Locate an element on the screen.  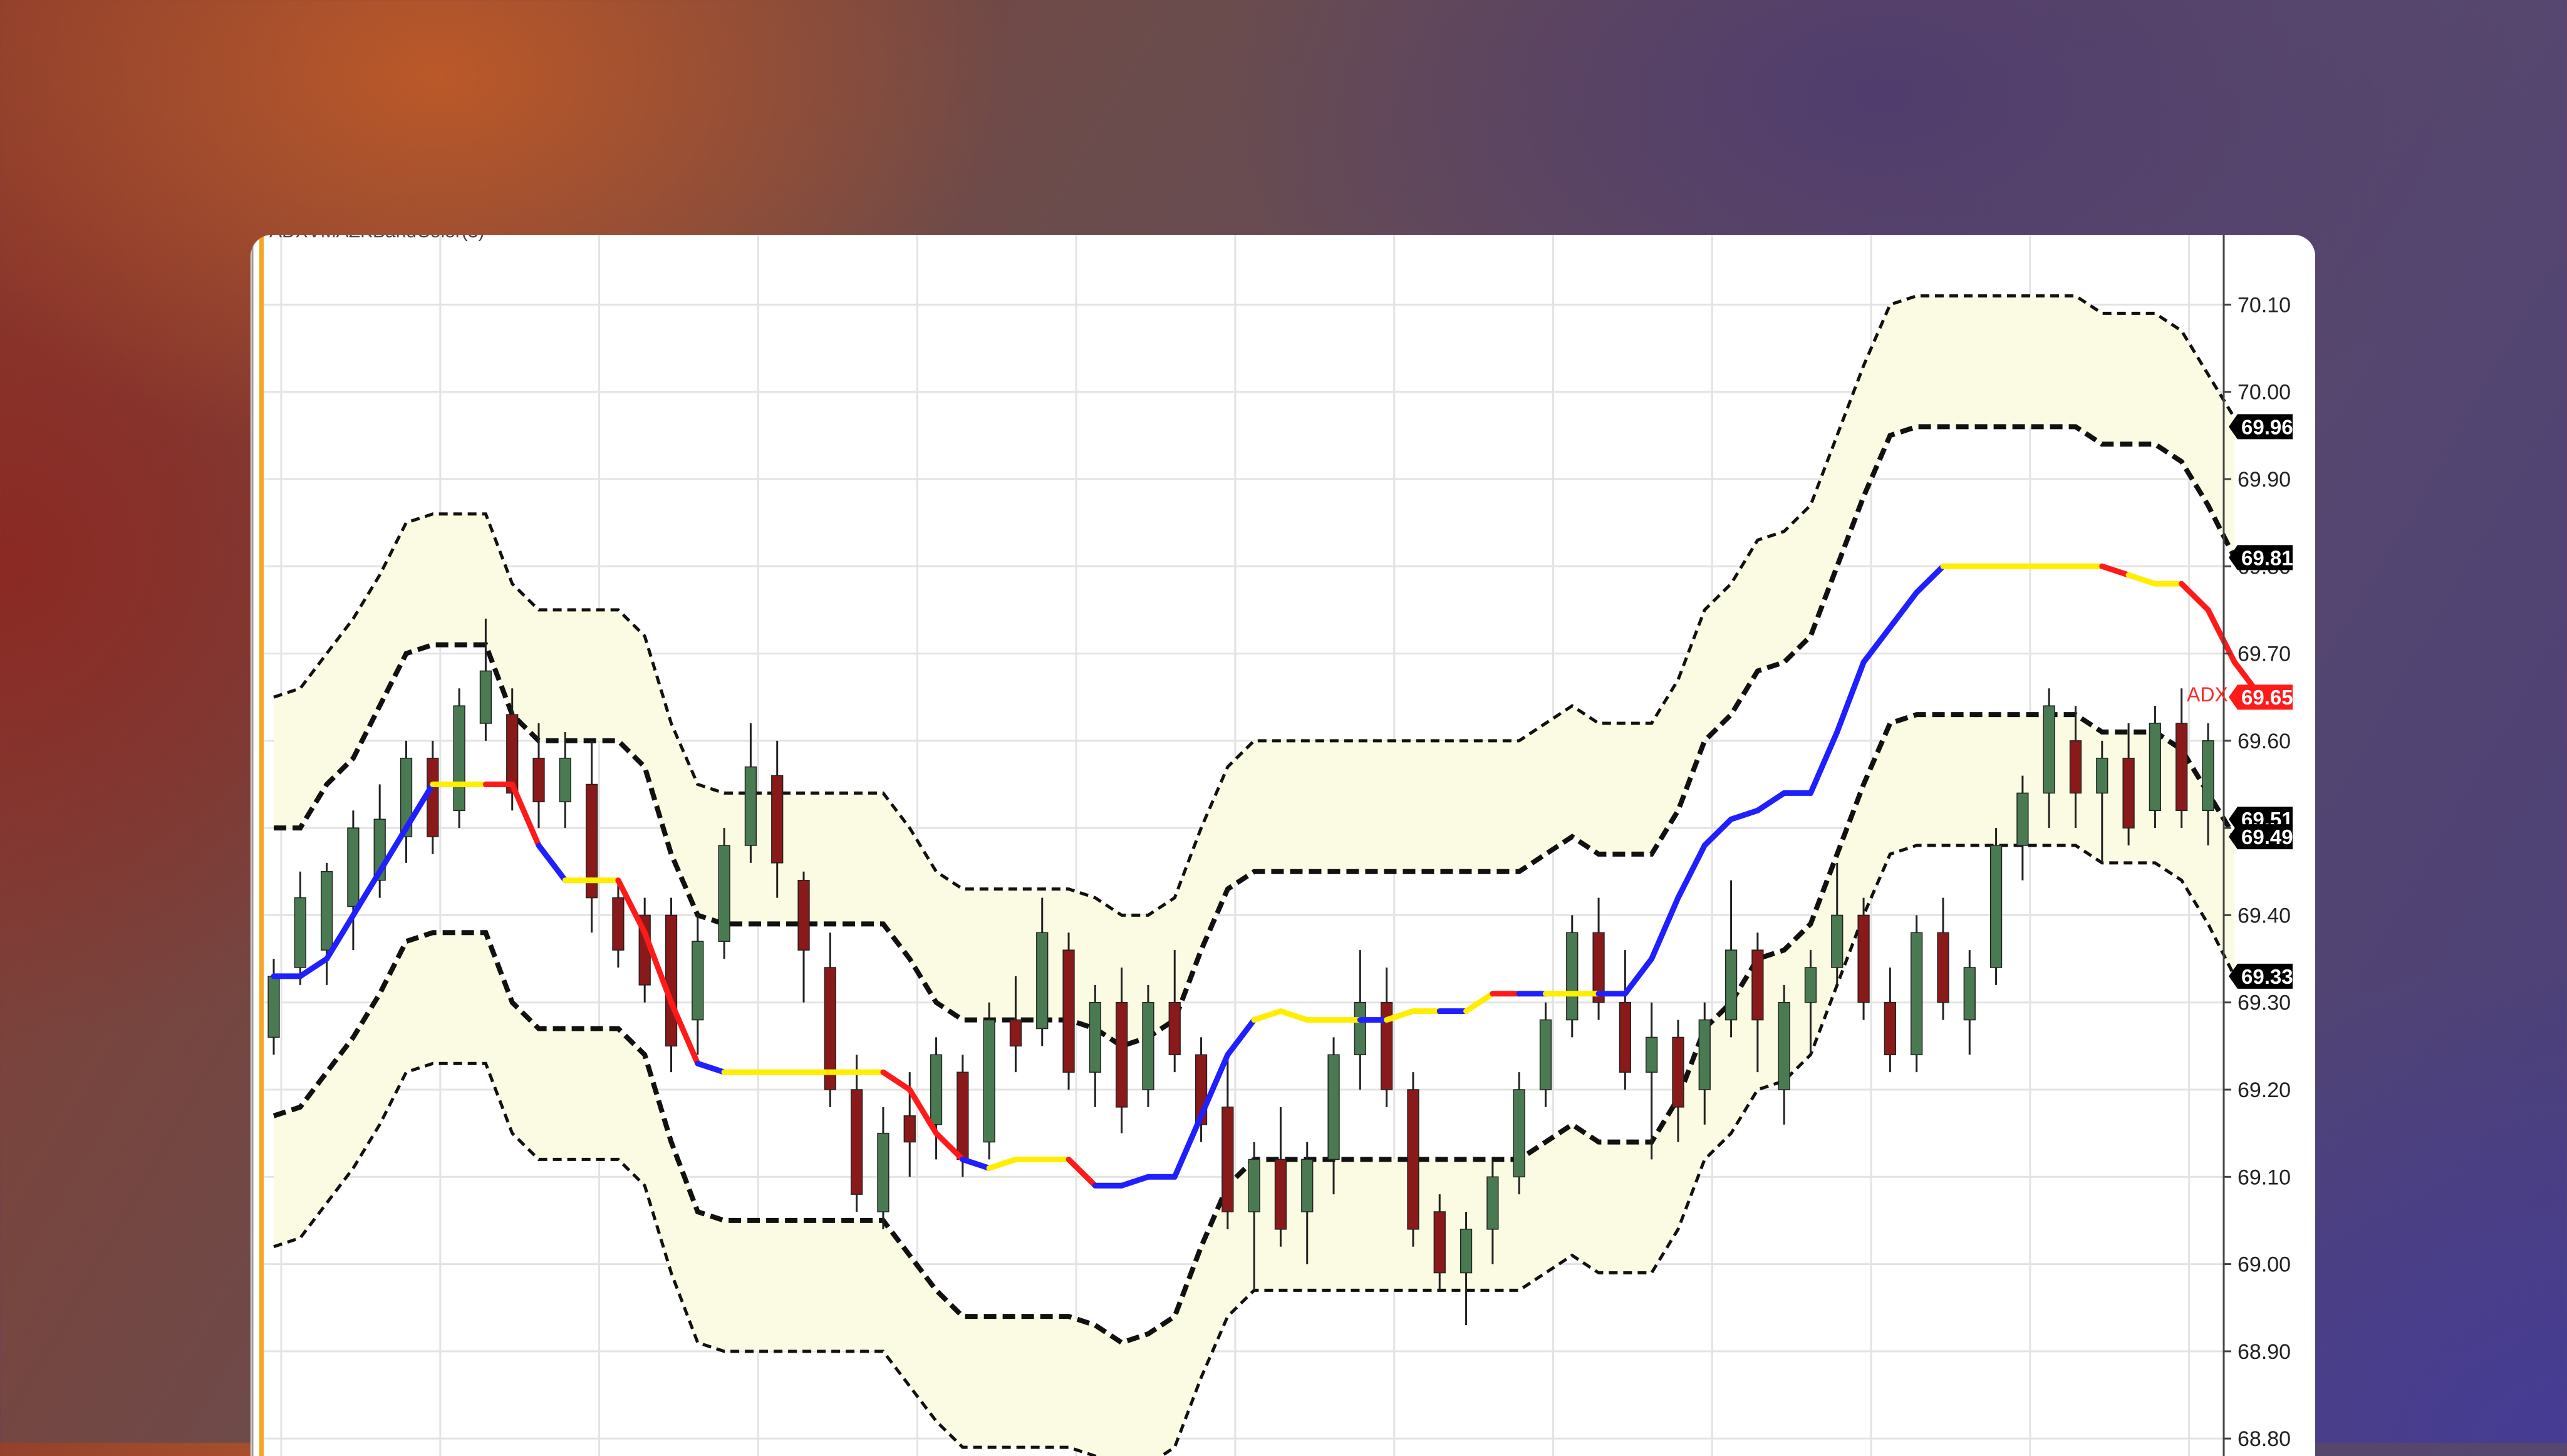
axis-tick-label: 69.20 is located at coordinates (2265, 1090).